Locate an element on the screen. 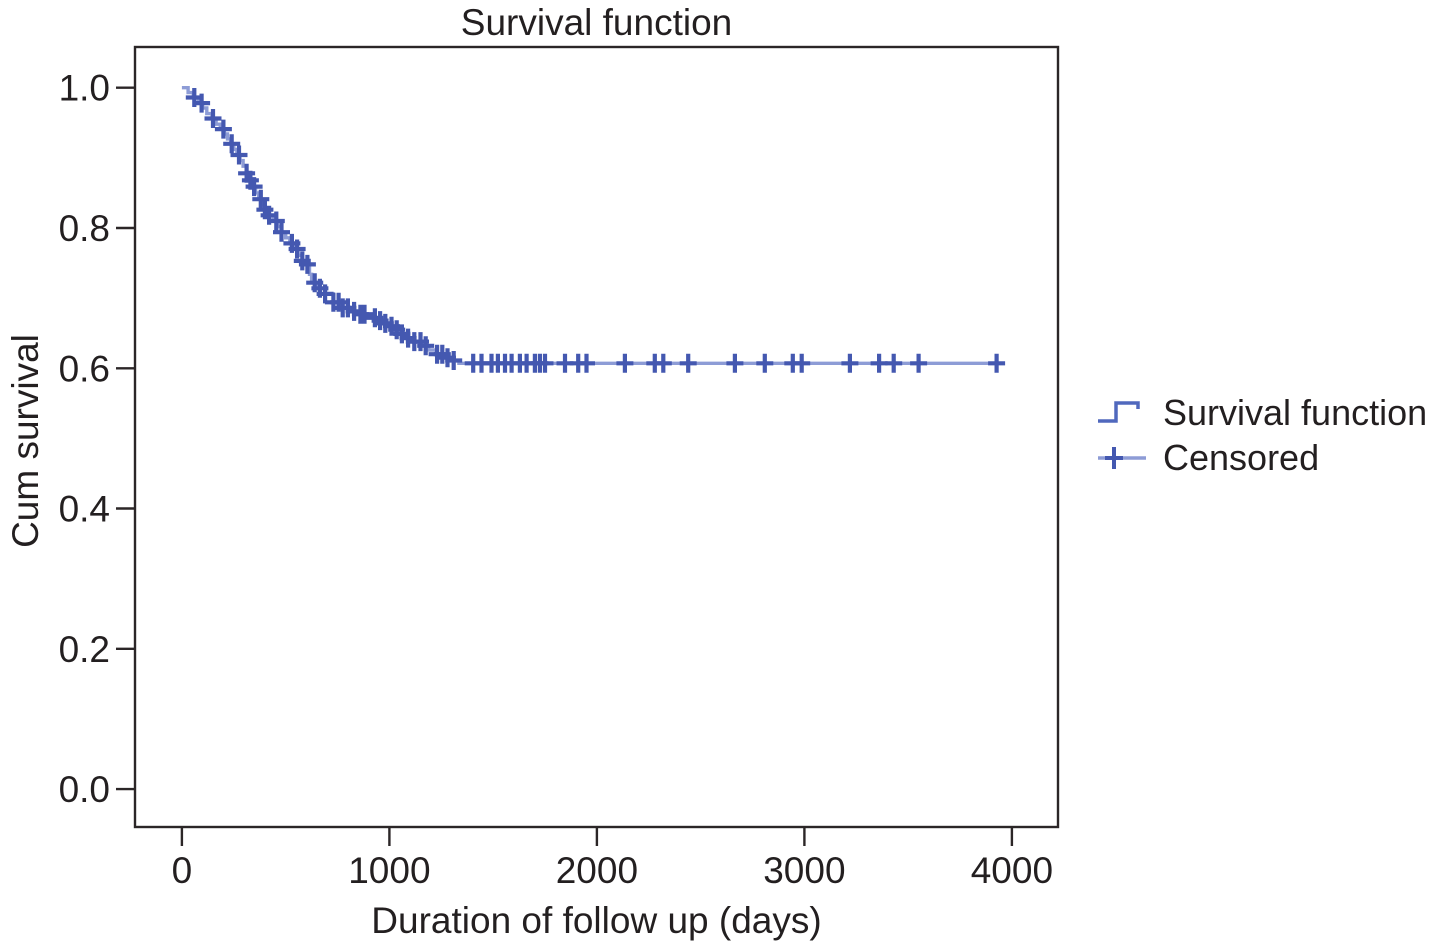  legend-item-censored: Censored is located at coordinates (1261, 458).